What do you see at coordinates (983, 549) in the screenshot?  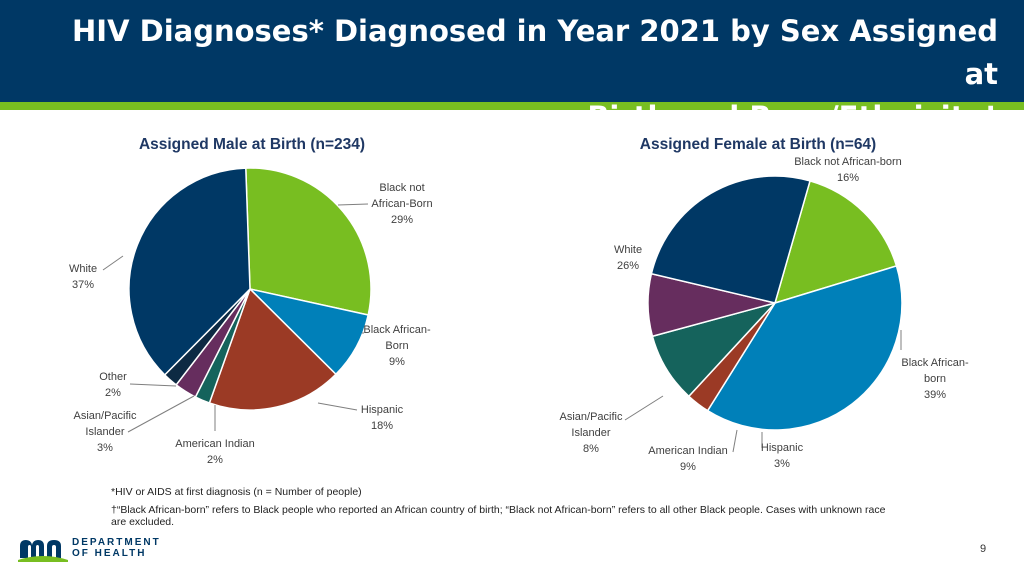 I see `page-number: 9` at bounding box center [983, 549].